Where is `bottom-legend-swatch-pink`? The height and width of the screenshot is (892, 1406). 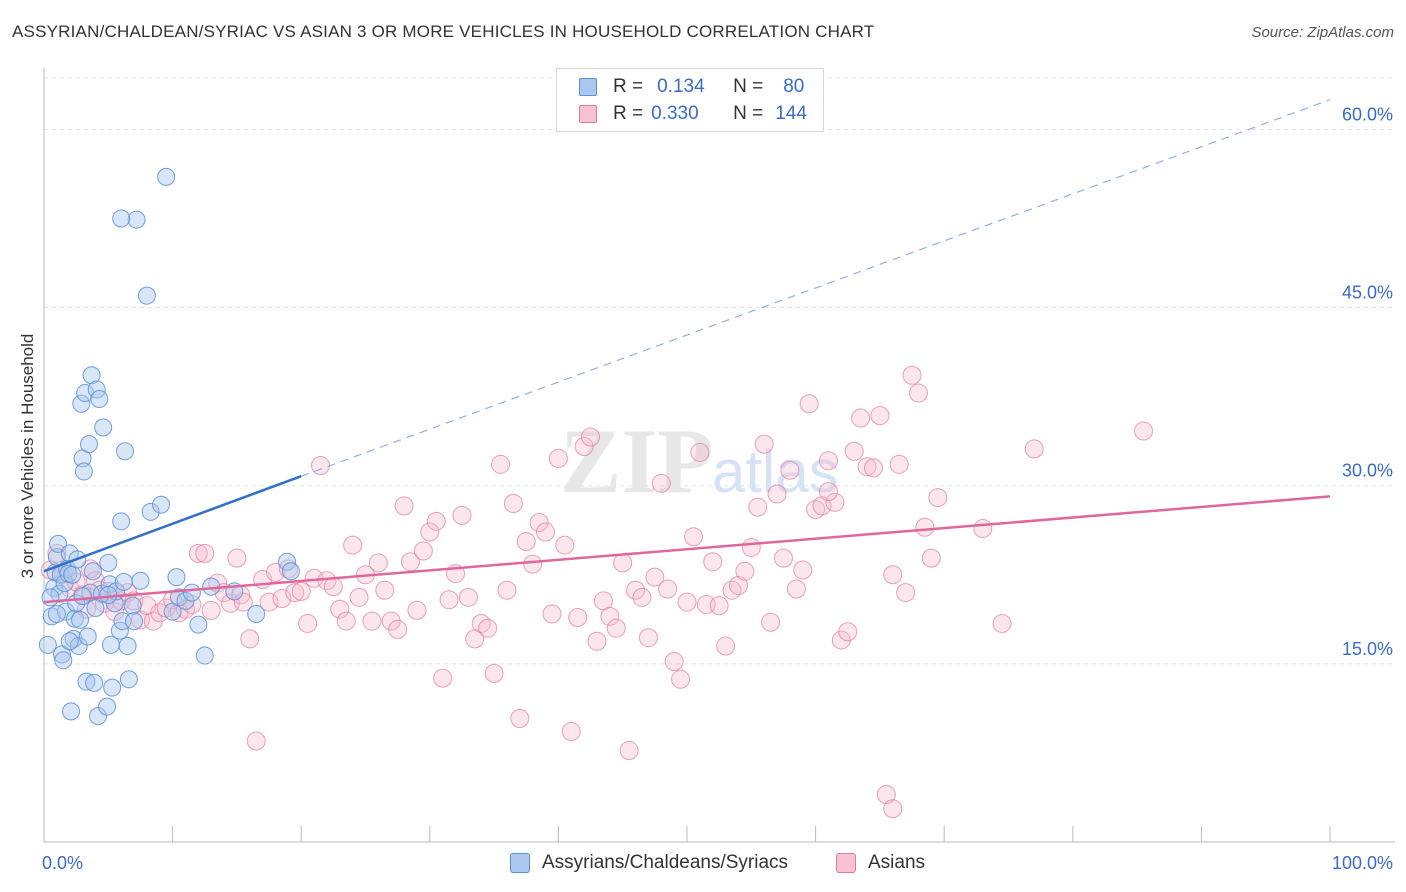
bottom-legend-swatch-pink is located at coordinates (846, 863).